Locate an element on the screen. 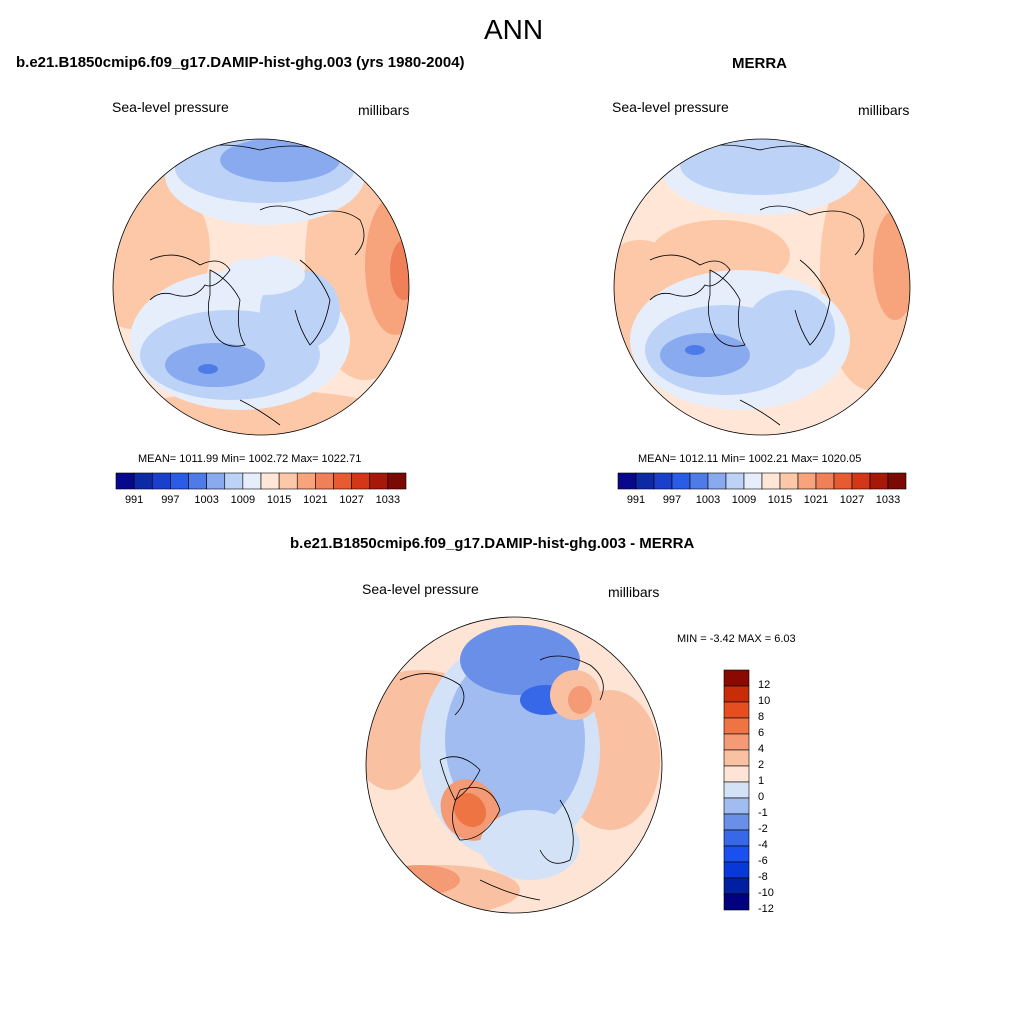  obs-colorbar is located at coordinates (762, 481).